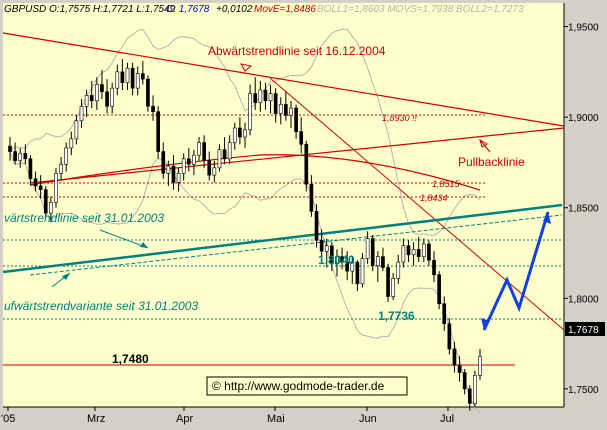  Describe the element at coordinates (90, 9) in the screenshot. I see `header-instrument-ohlc: GBPUSD O:1,7575 H:1,7721 L:1,7549` at that location.